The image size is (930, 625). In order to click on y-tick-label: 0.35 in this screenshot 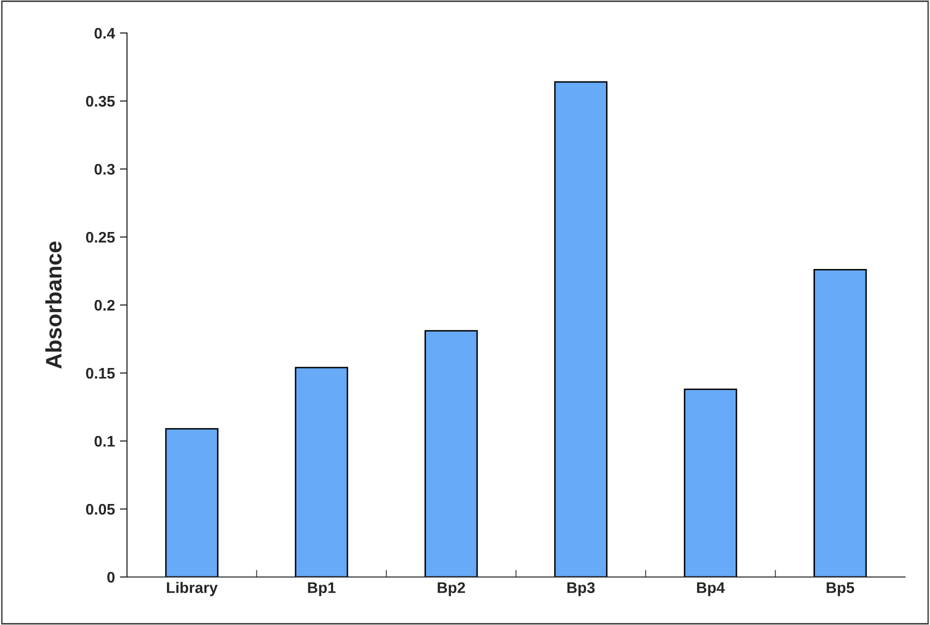, I will do `click(100, 101)`.